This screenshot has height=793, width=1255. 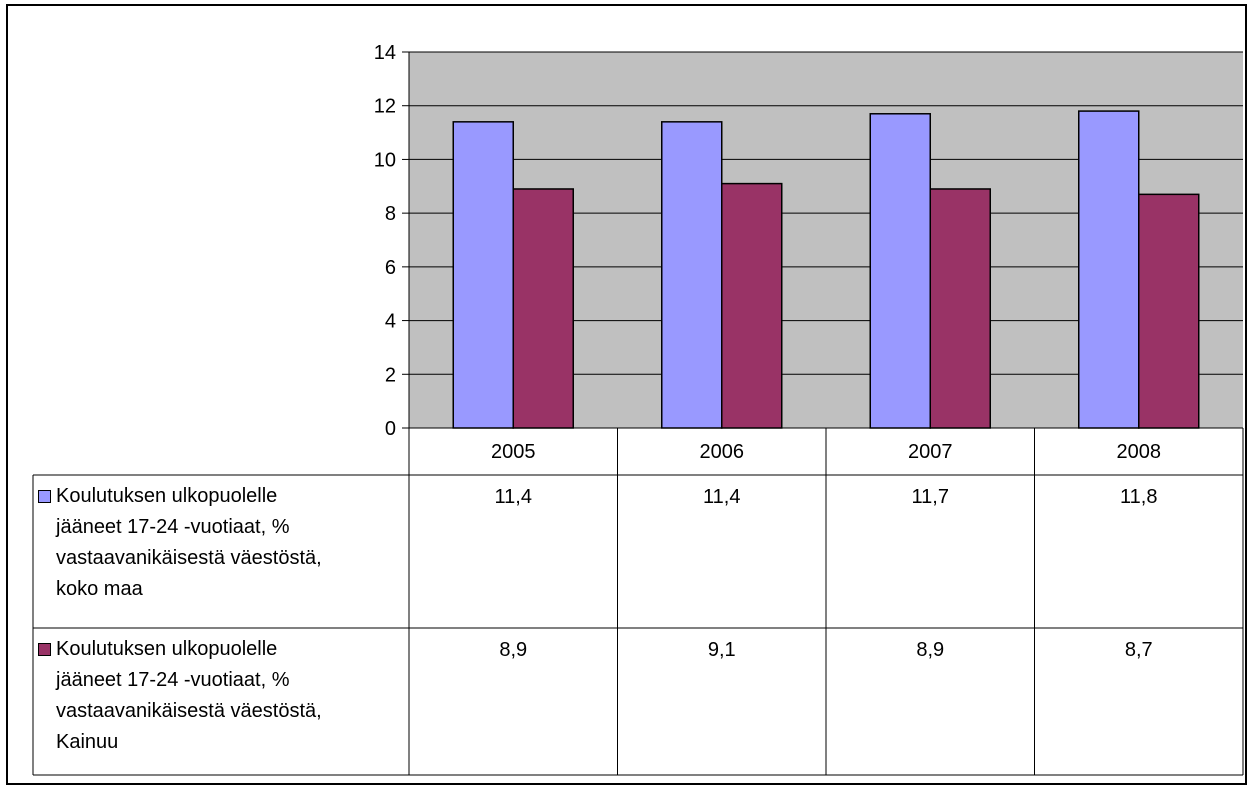 What do you see at coordinates (722, 452) in the screenshot?
I see `category-label: 2006` at bounding box center [722, 452].